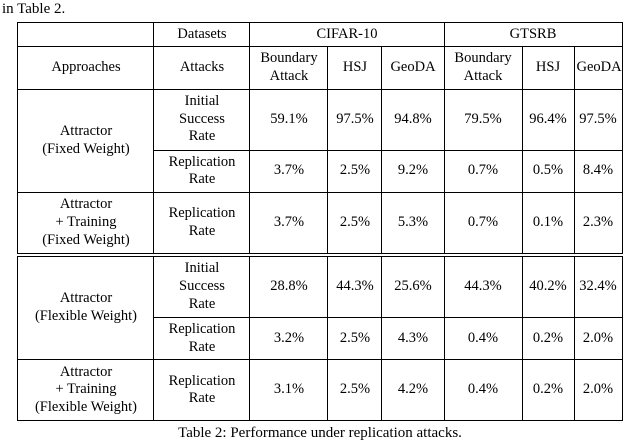 Image resolution: width=640 pixels, height=447 pixels. What do you see at coordinates (413, 338) in the screenshot?
I see `value-cell: 4.3%` at bounding box center [413, 338].